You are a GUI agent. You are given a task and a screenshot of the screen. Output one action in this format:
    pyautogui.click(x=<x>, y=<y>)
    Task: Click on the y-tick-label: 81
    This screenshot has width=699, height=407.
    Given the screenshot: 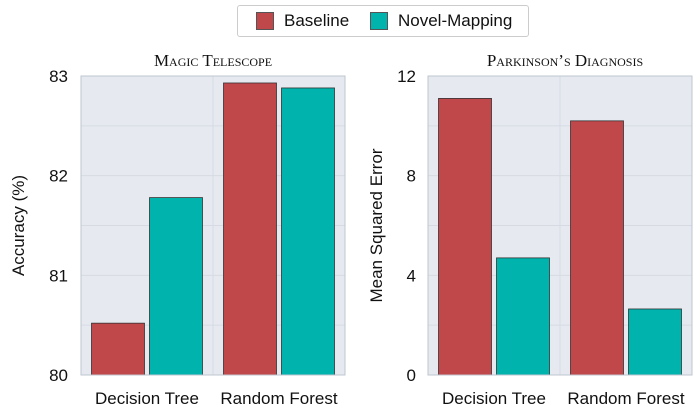 What is the action you would take?
    pyautogui.click(x=58, y=275)
    